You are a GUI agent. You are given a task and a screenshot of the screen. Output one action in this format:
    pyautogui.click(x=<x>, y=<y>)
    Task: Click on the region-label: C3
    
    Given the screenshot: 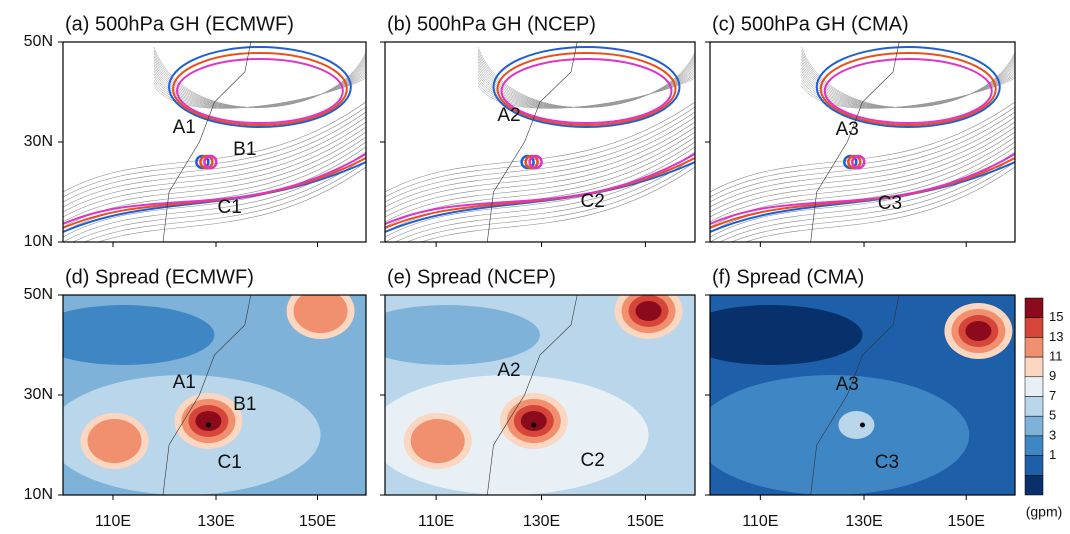 What is the action you would take?
    pyautogui.click(x=890, y=203)
    